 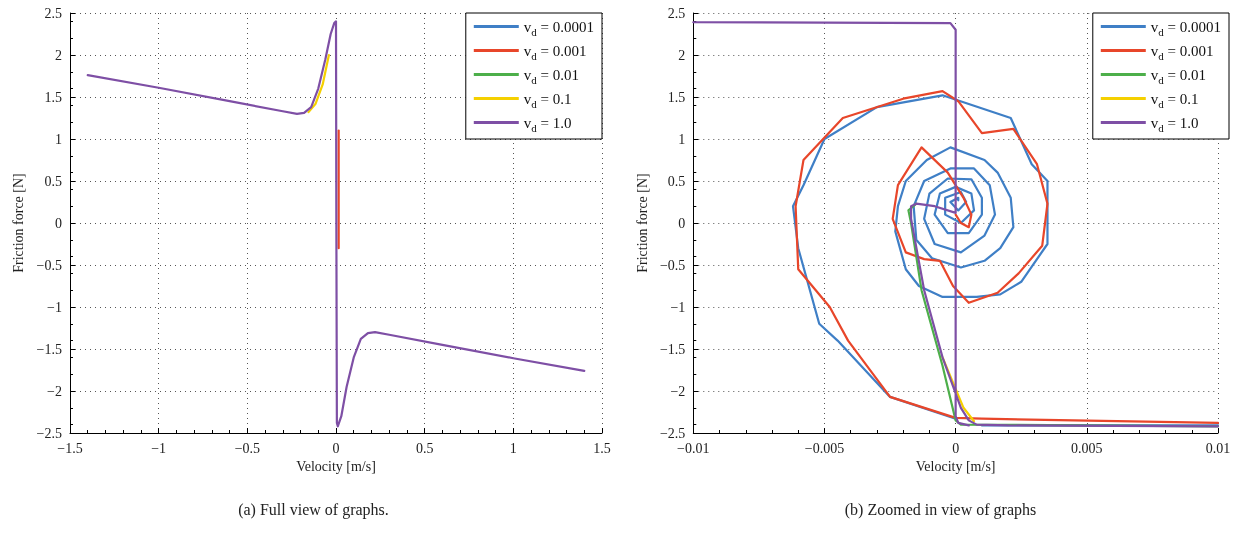 What do you see at coordinates (940, 509) in the screenshot?
I see `text: (b) Zoomed in view of graphs` at bounding box center [940, 509].